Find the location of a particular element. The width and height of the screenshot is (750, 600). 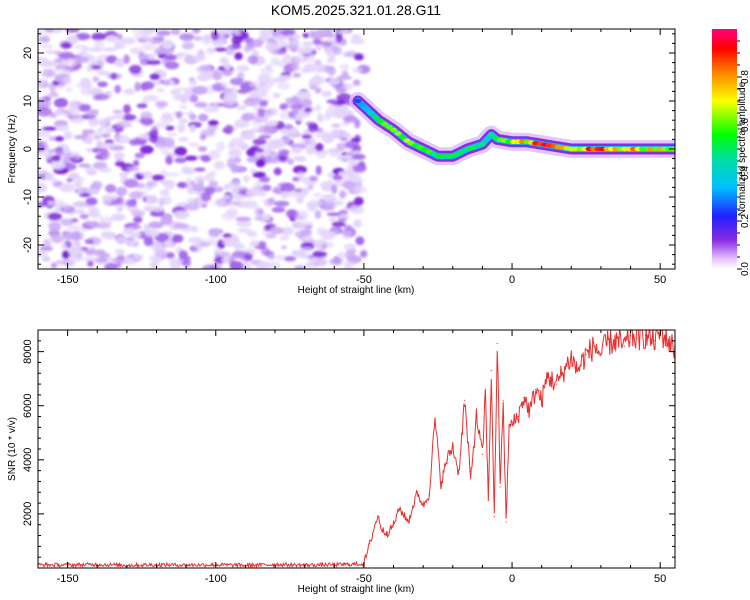

x-tick-label: -150 is located at coordinates (68, 579).